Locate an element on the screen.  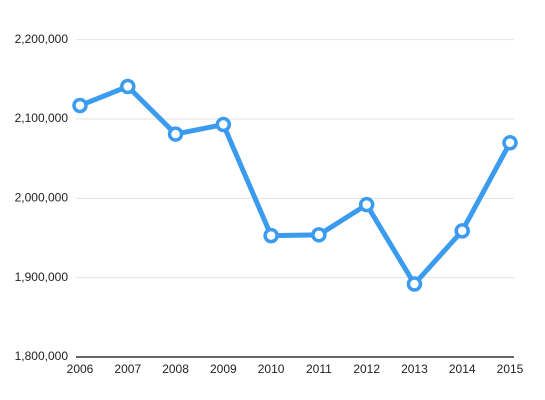
y-tick-label: 1,900,000 is located at coordinates (42, 277).